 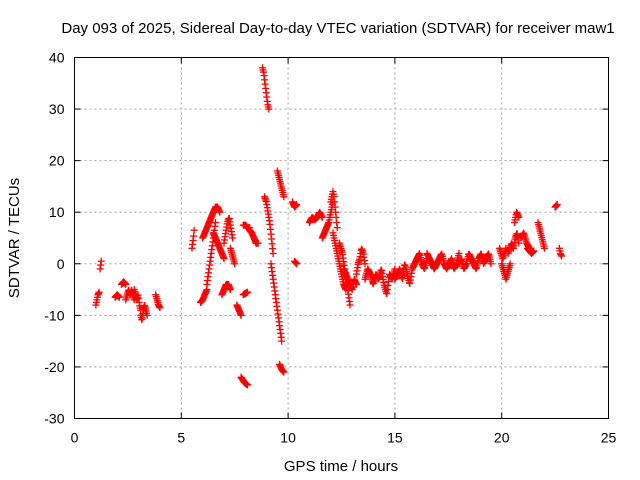 What do you see at coordinates (395, 438) in the screenshot?
I see `x-tick-label: 15` at bounding box center [395, 438].